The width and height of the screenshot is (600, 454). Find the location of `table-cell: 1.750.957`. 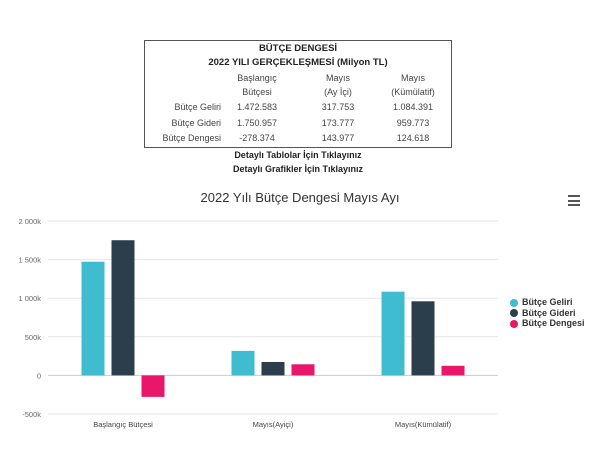

table-cell: 1.750.957 is located at coordinates (257, 123).